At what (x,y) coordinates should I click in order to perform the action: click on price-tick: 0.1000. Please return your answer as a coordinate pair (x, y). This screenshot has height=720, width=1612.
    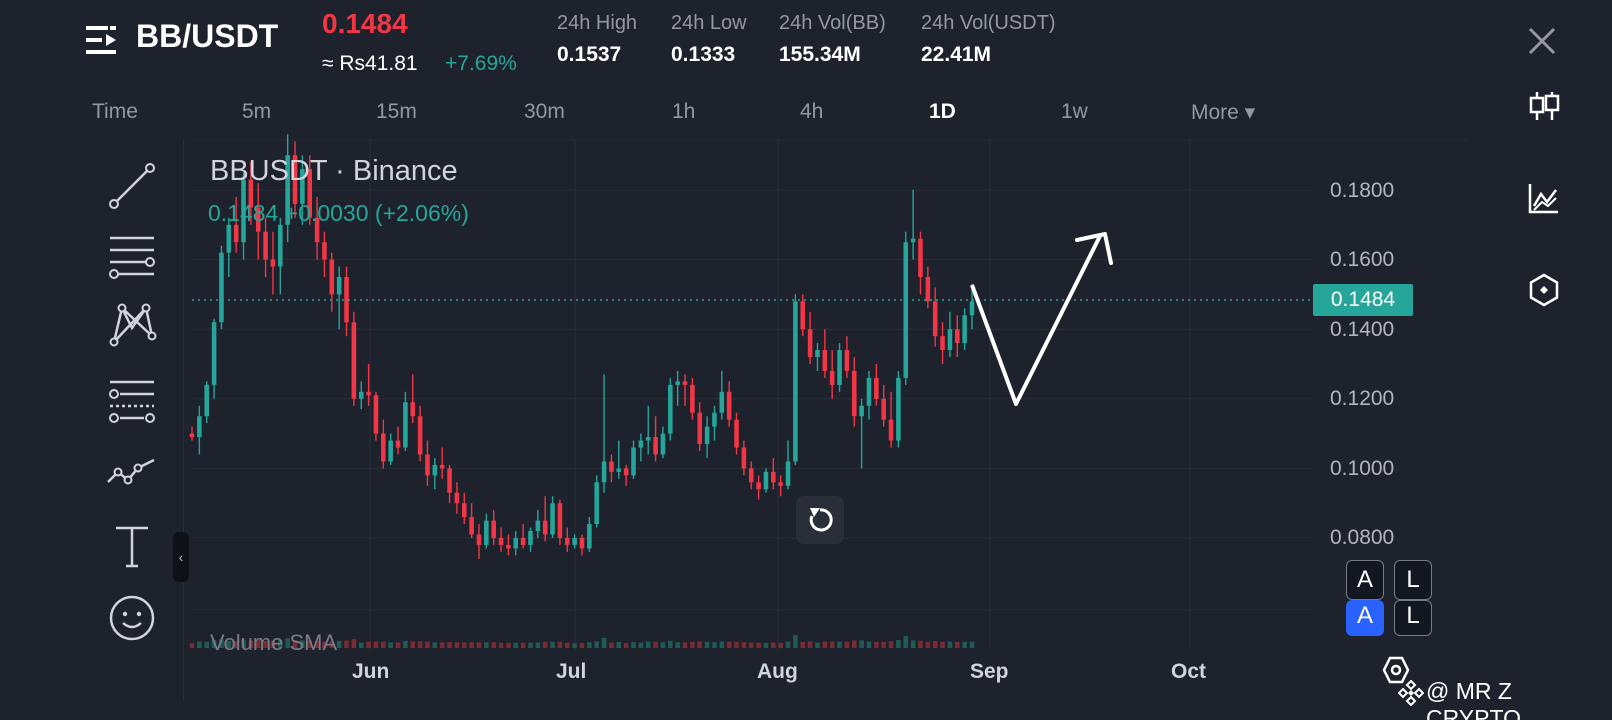
    Looking at the image, I should click on (1362, 468).